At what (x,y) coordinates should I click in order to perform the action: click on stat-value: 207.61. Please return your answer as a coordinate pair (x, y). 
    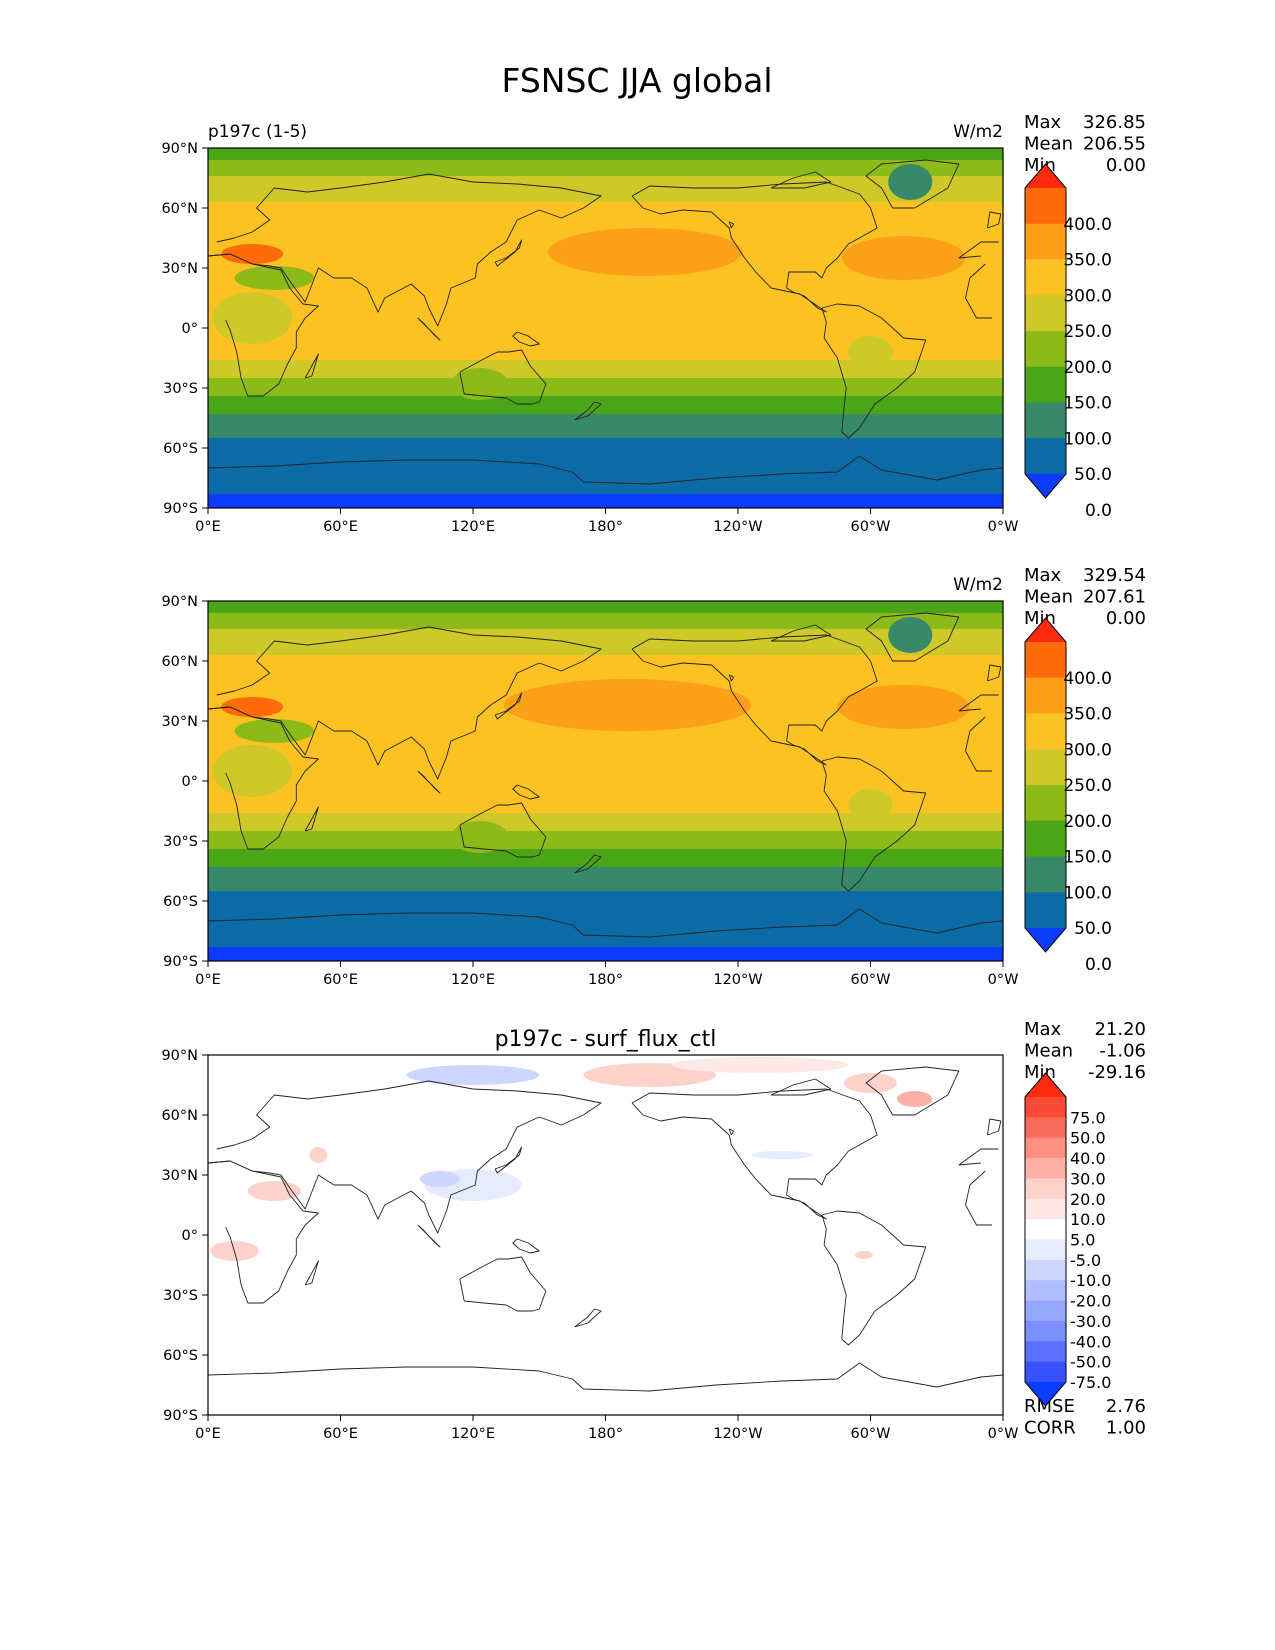
    Looking at the image, I should click on (1114, 597).